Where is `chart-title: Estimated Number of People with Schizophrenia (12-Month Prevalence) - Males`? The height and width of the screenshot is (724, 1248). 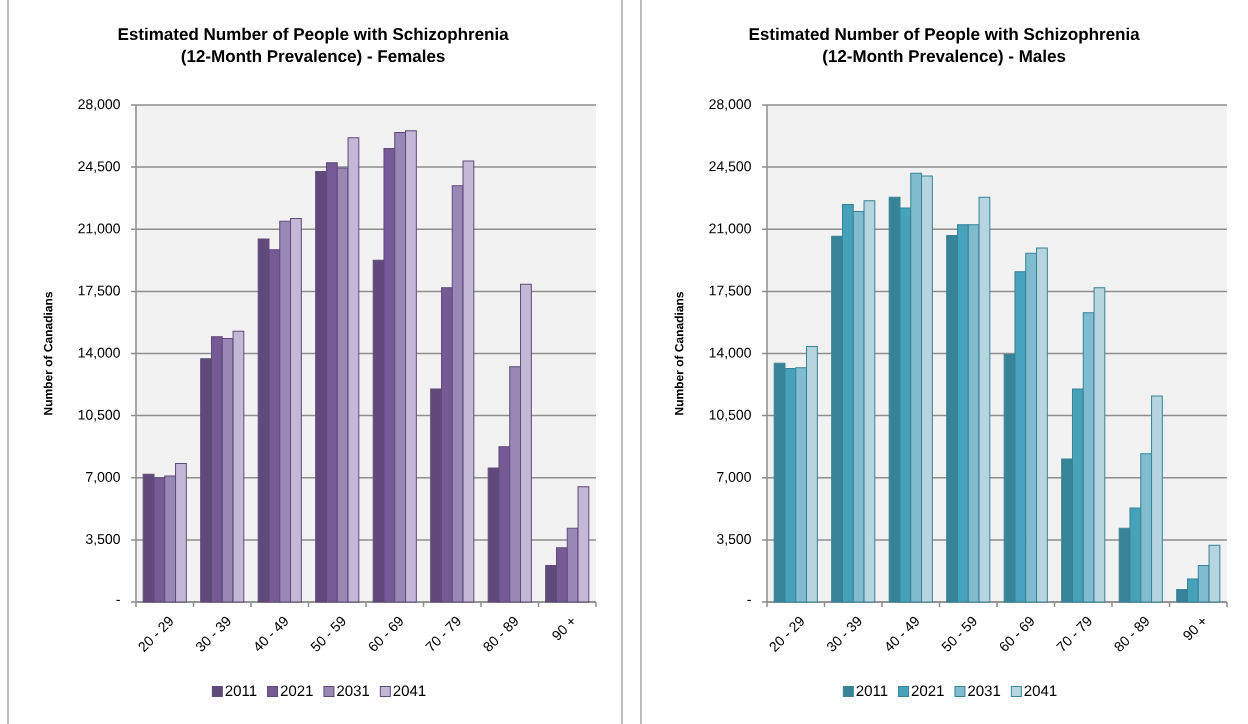
chart-title: Estimated Number of People with Schizophrenia (12-Month Prevalence) - Males is located at coordinates (944, 46).